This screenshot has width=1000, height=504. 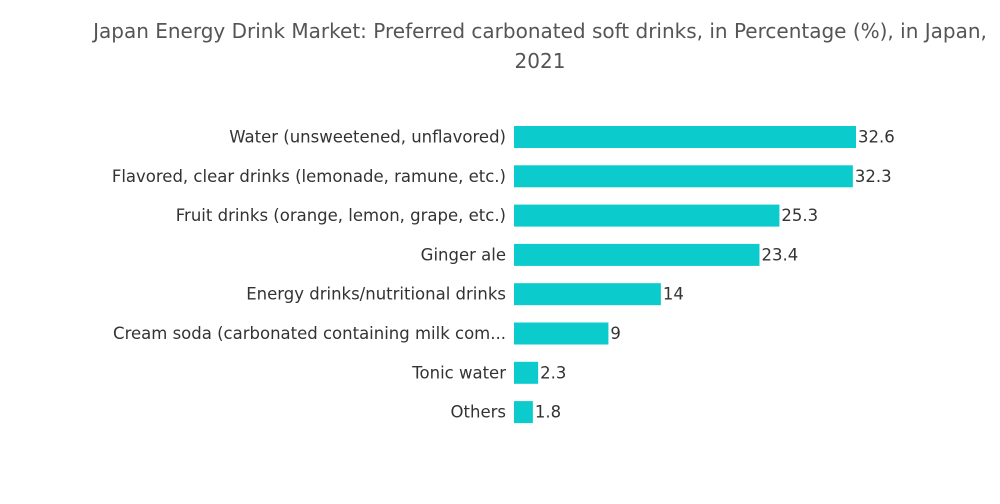 What do you see at coordinates (463, 254) in the screenshot?
I see `category-label: Ginger ale` at bounding box center [463, 254].